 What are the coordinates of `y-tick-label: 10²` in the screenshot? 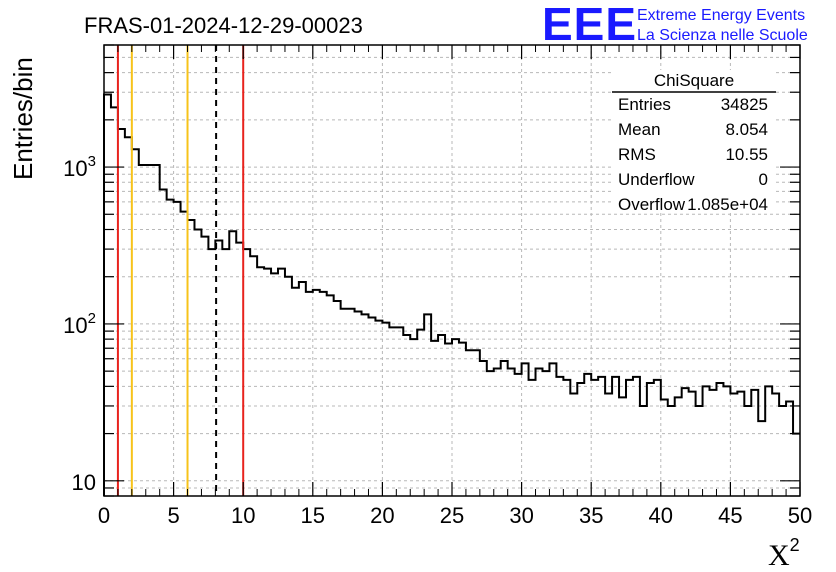 It's located at (79, 324).